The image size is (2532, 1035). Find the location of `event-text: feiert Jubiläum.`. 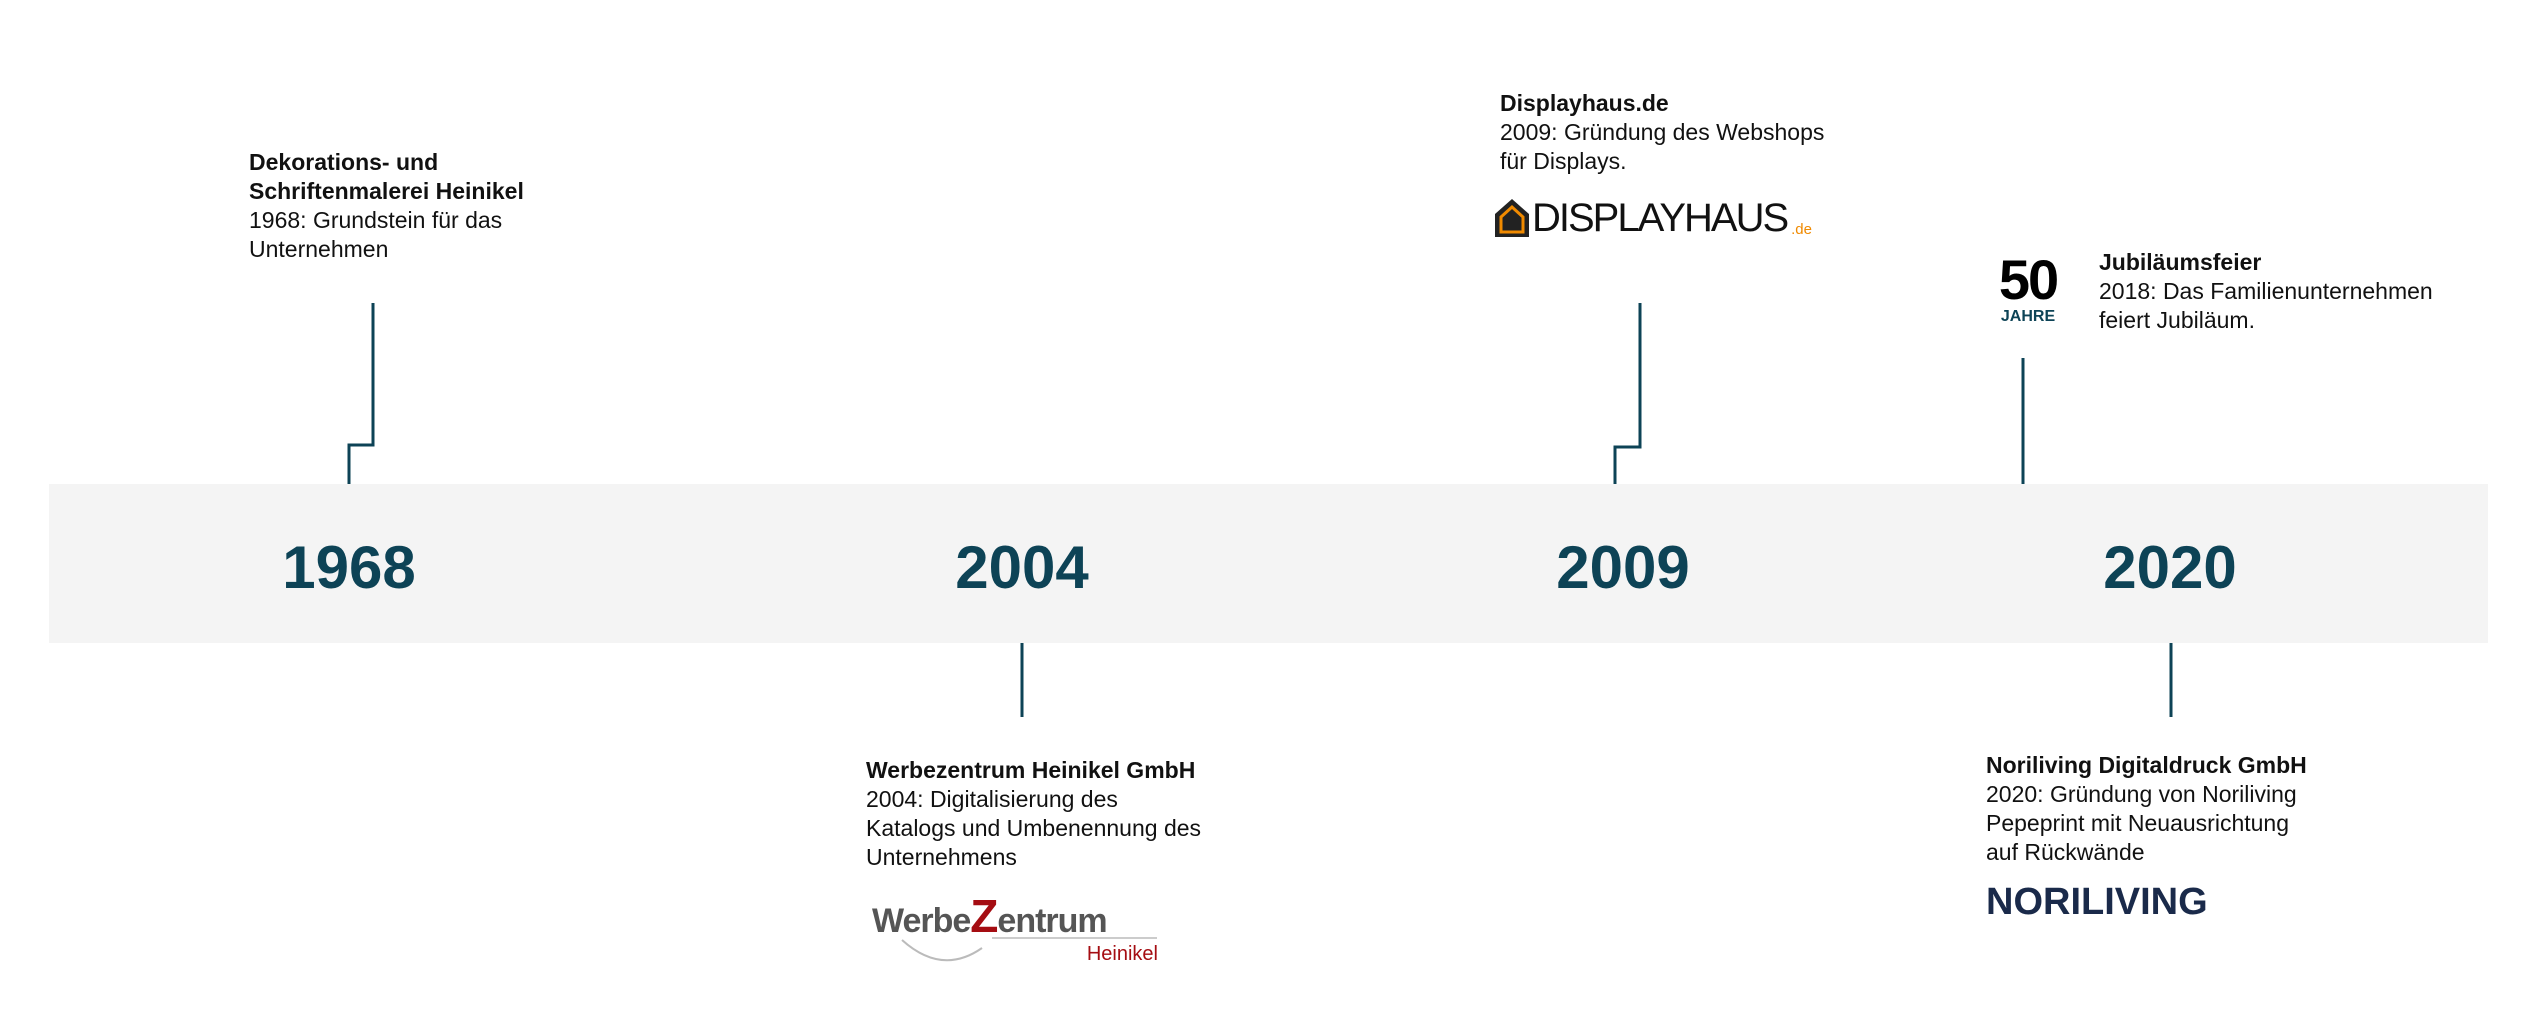

event-text: feiert Jubiläum. is located at coordinates (2177, 320).